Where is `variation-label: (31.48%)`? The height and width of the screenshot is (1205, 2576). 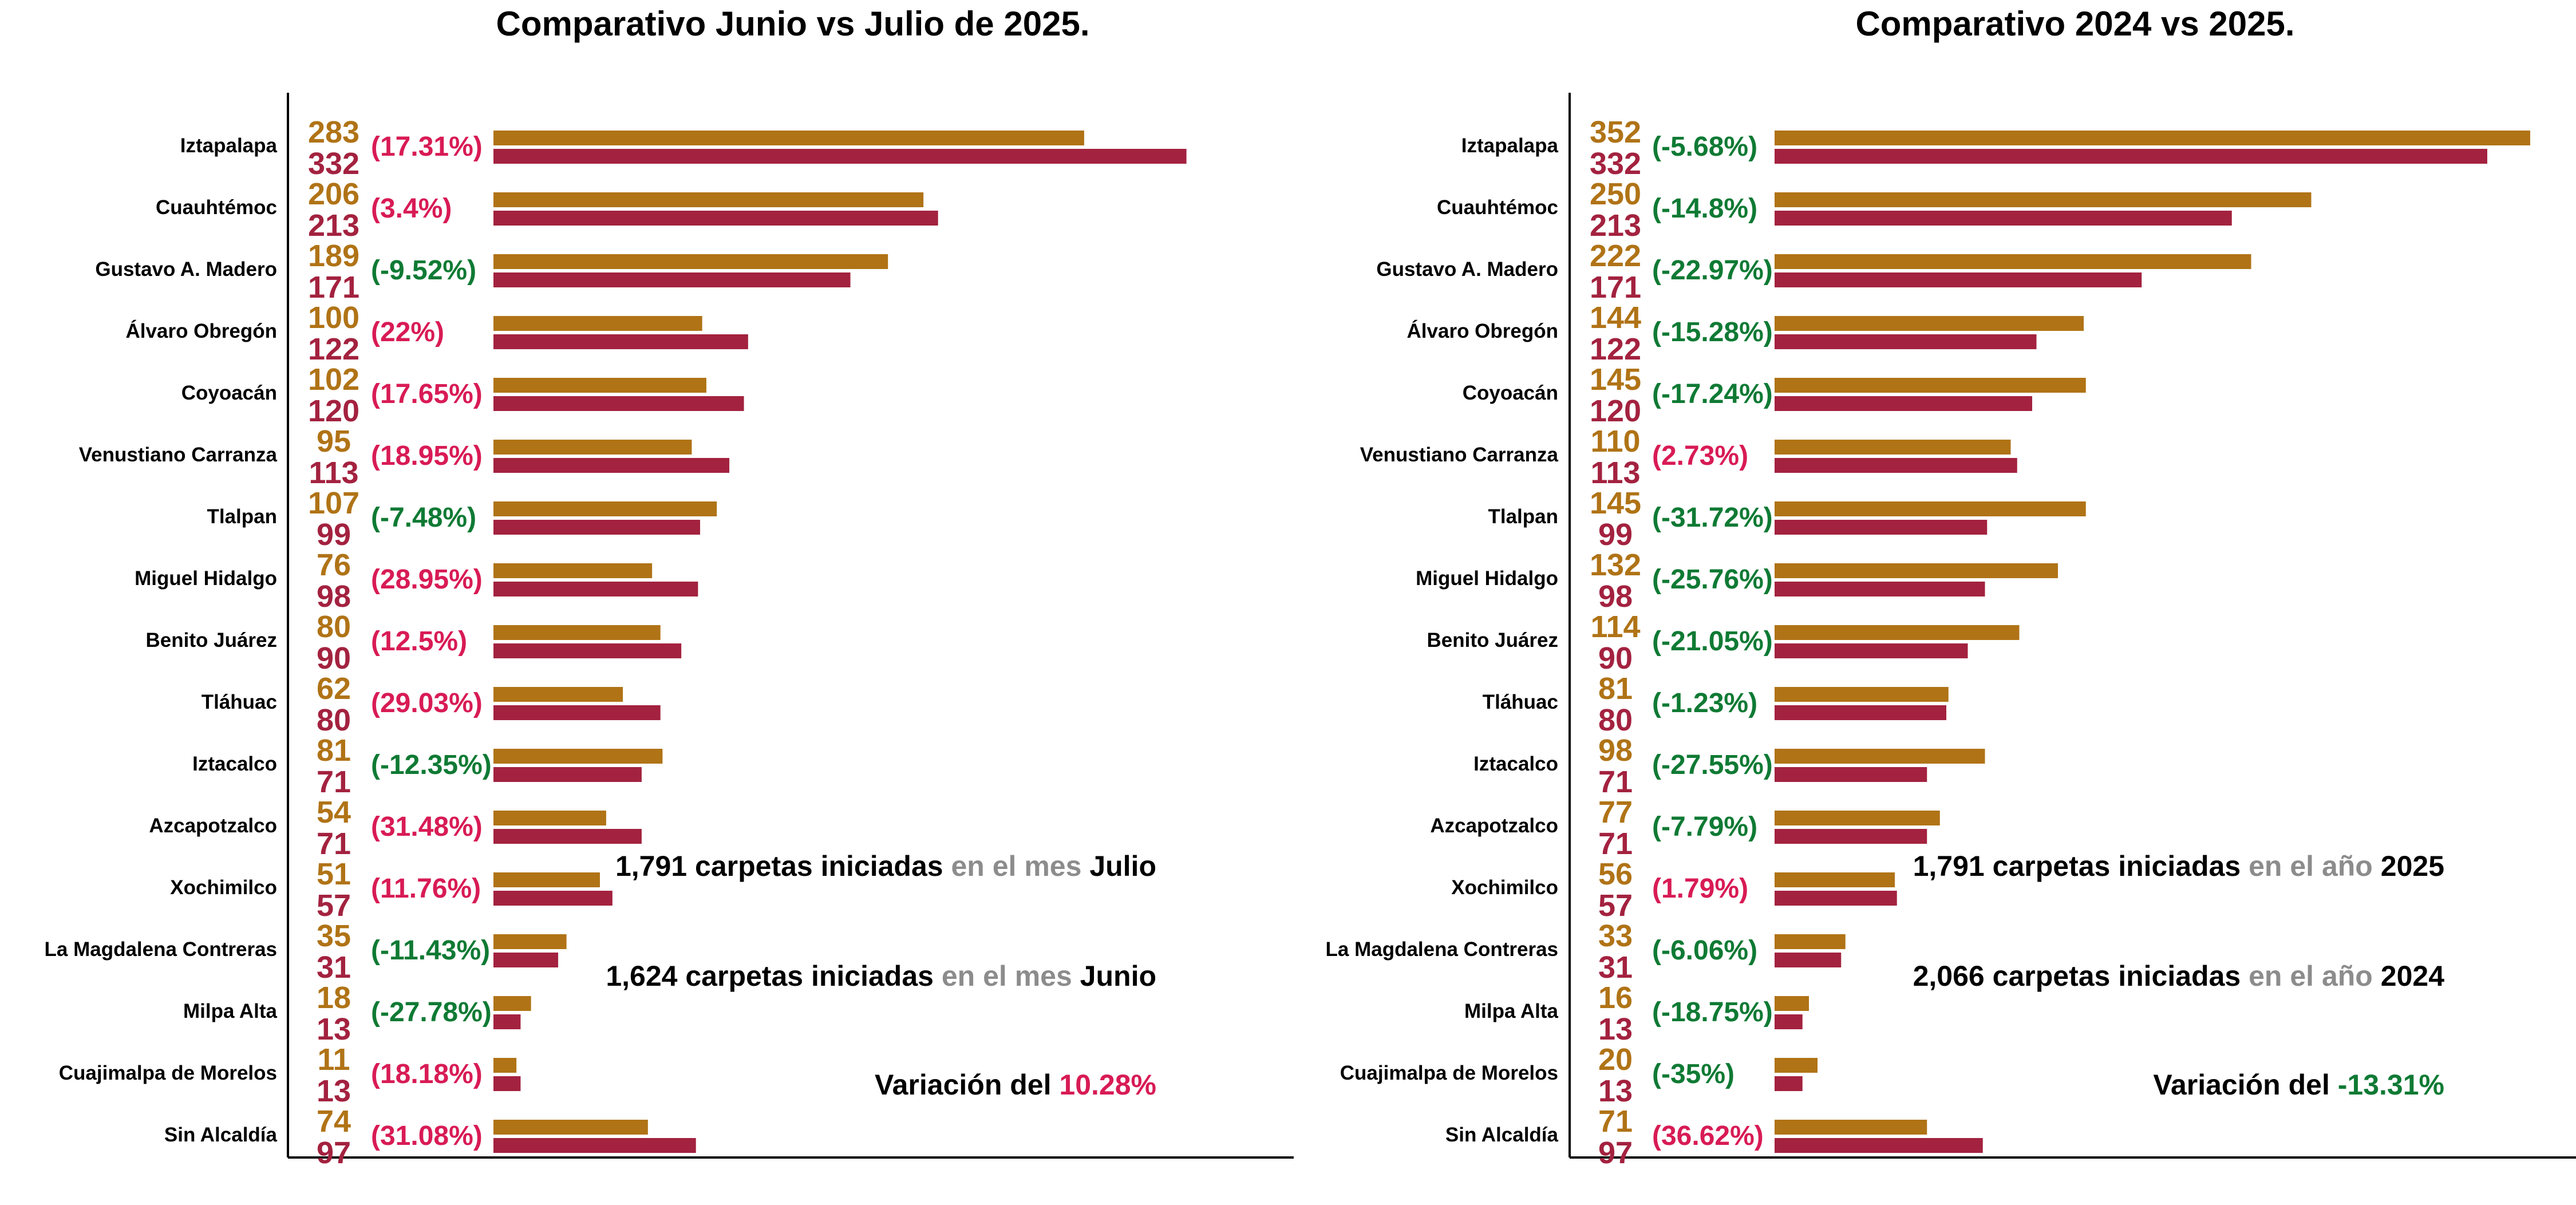 variation-label: (31.48%) is located at coordinates (427, 827).